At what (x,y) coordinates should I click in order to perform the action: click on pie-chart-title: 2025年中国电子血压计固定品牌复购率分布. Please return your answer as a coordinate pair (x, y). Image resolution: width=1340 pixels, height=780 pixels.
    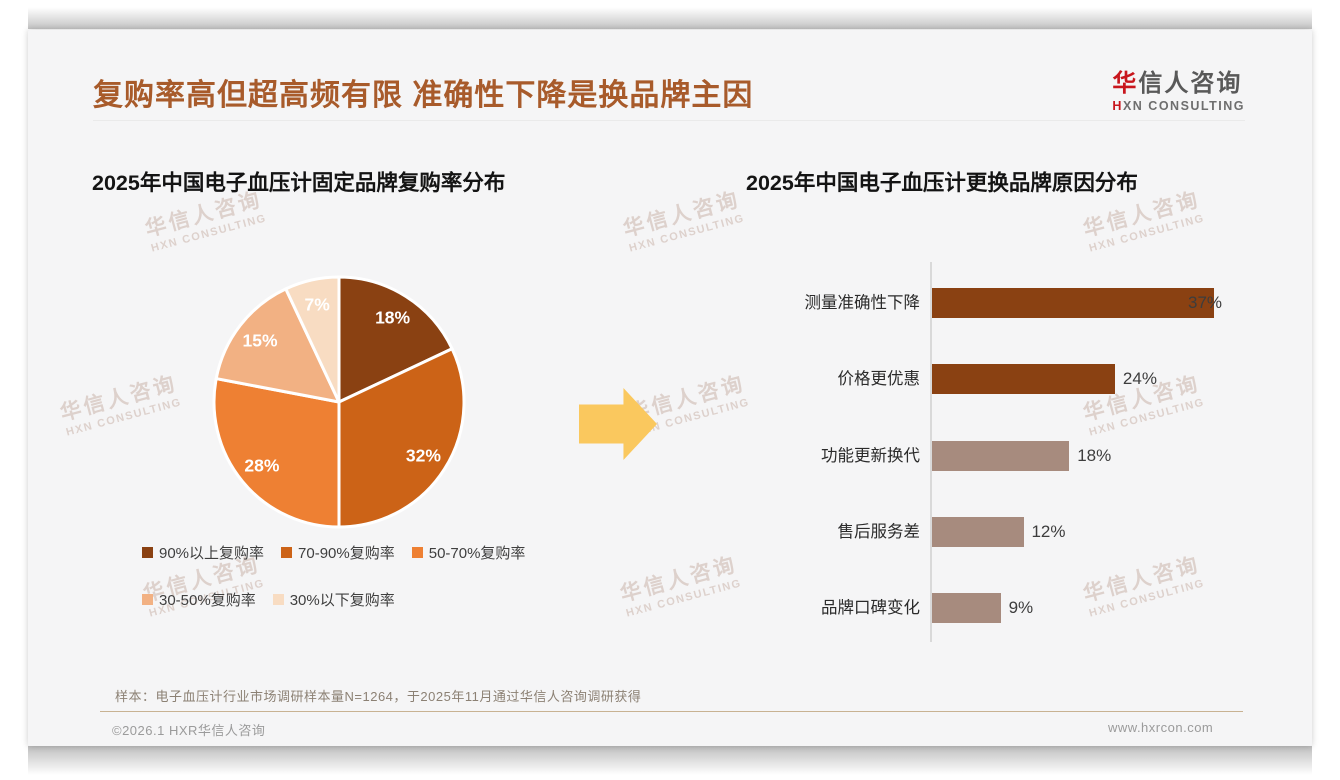
    Looking at the image, I should click on (299, 183).